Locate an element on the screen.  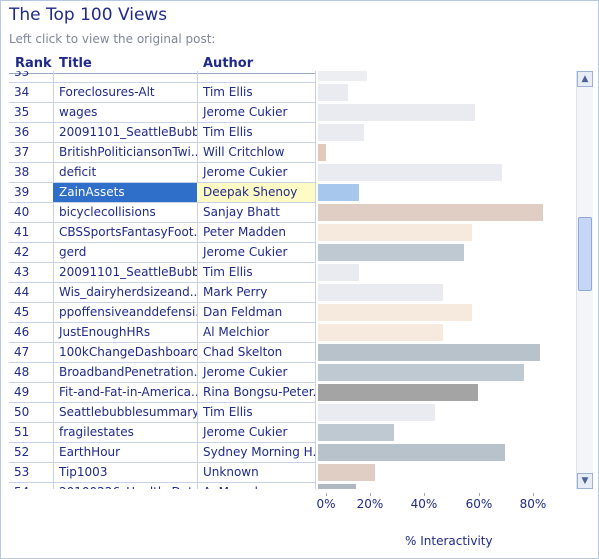
row-rank: 52 is located at coordinates (22, 452).